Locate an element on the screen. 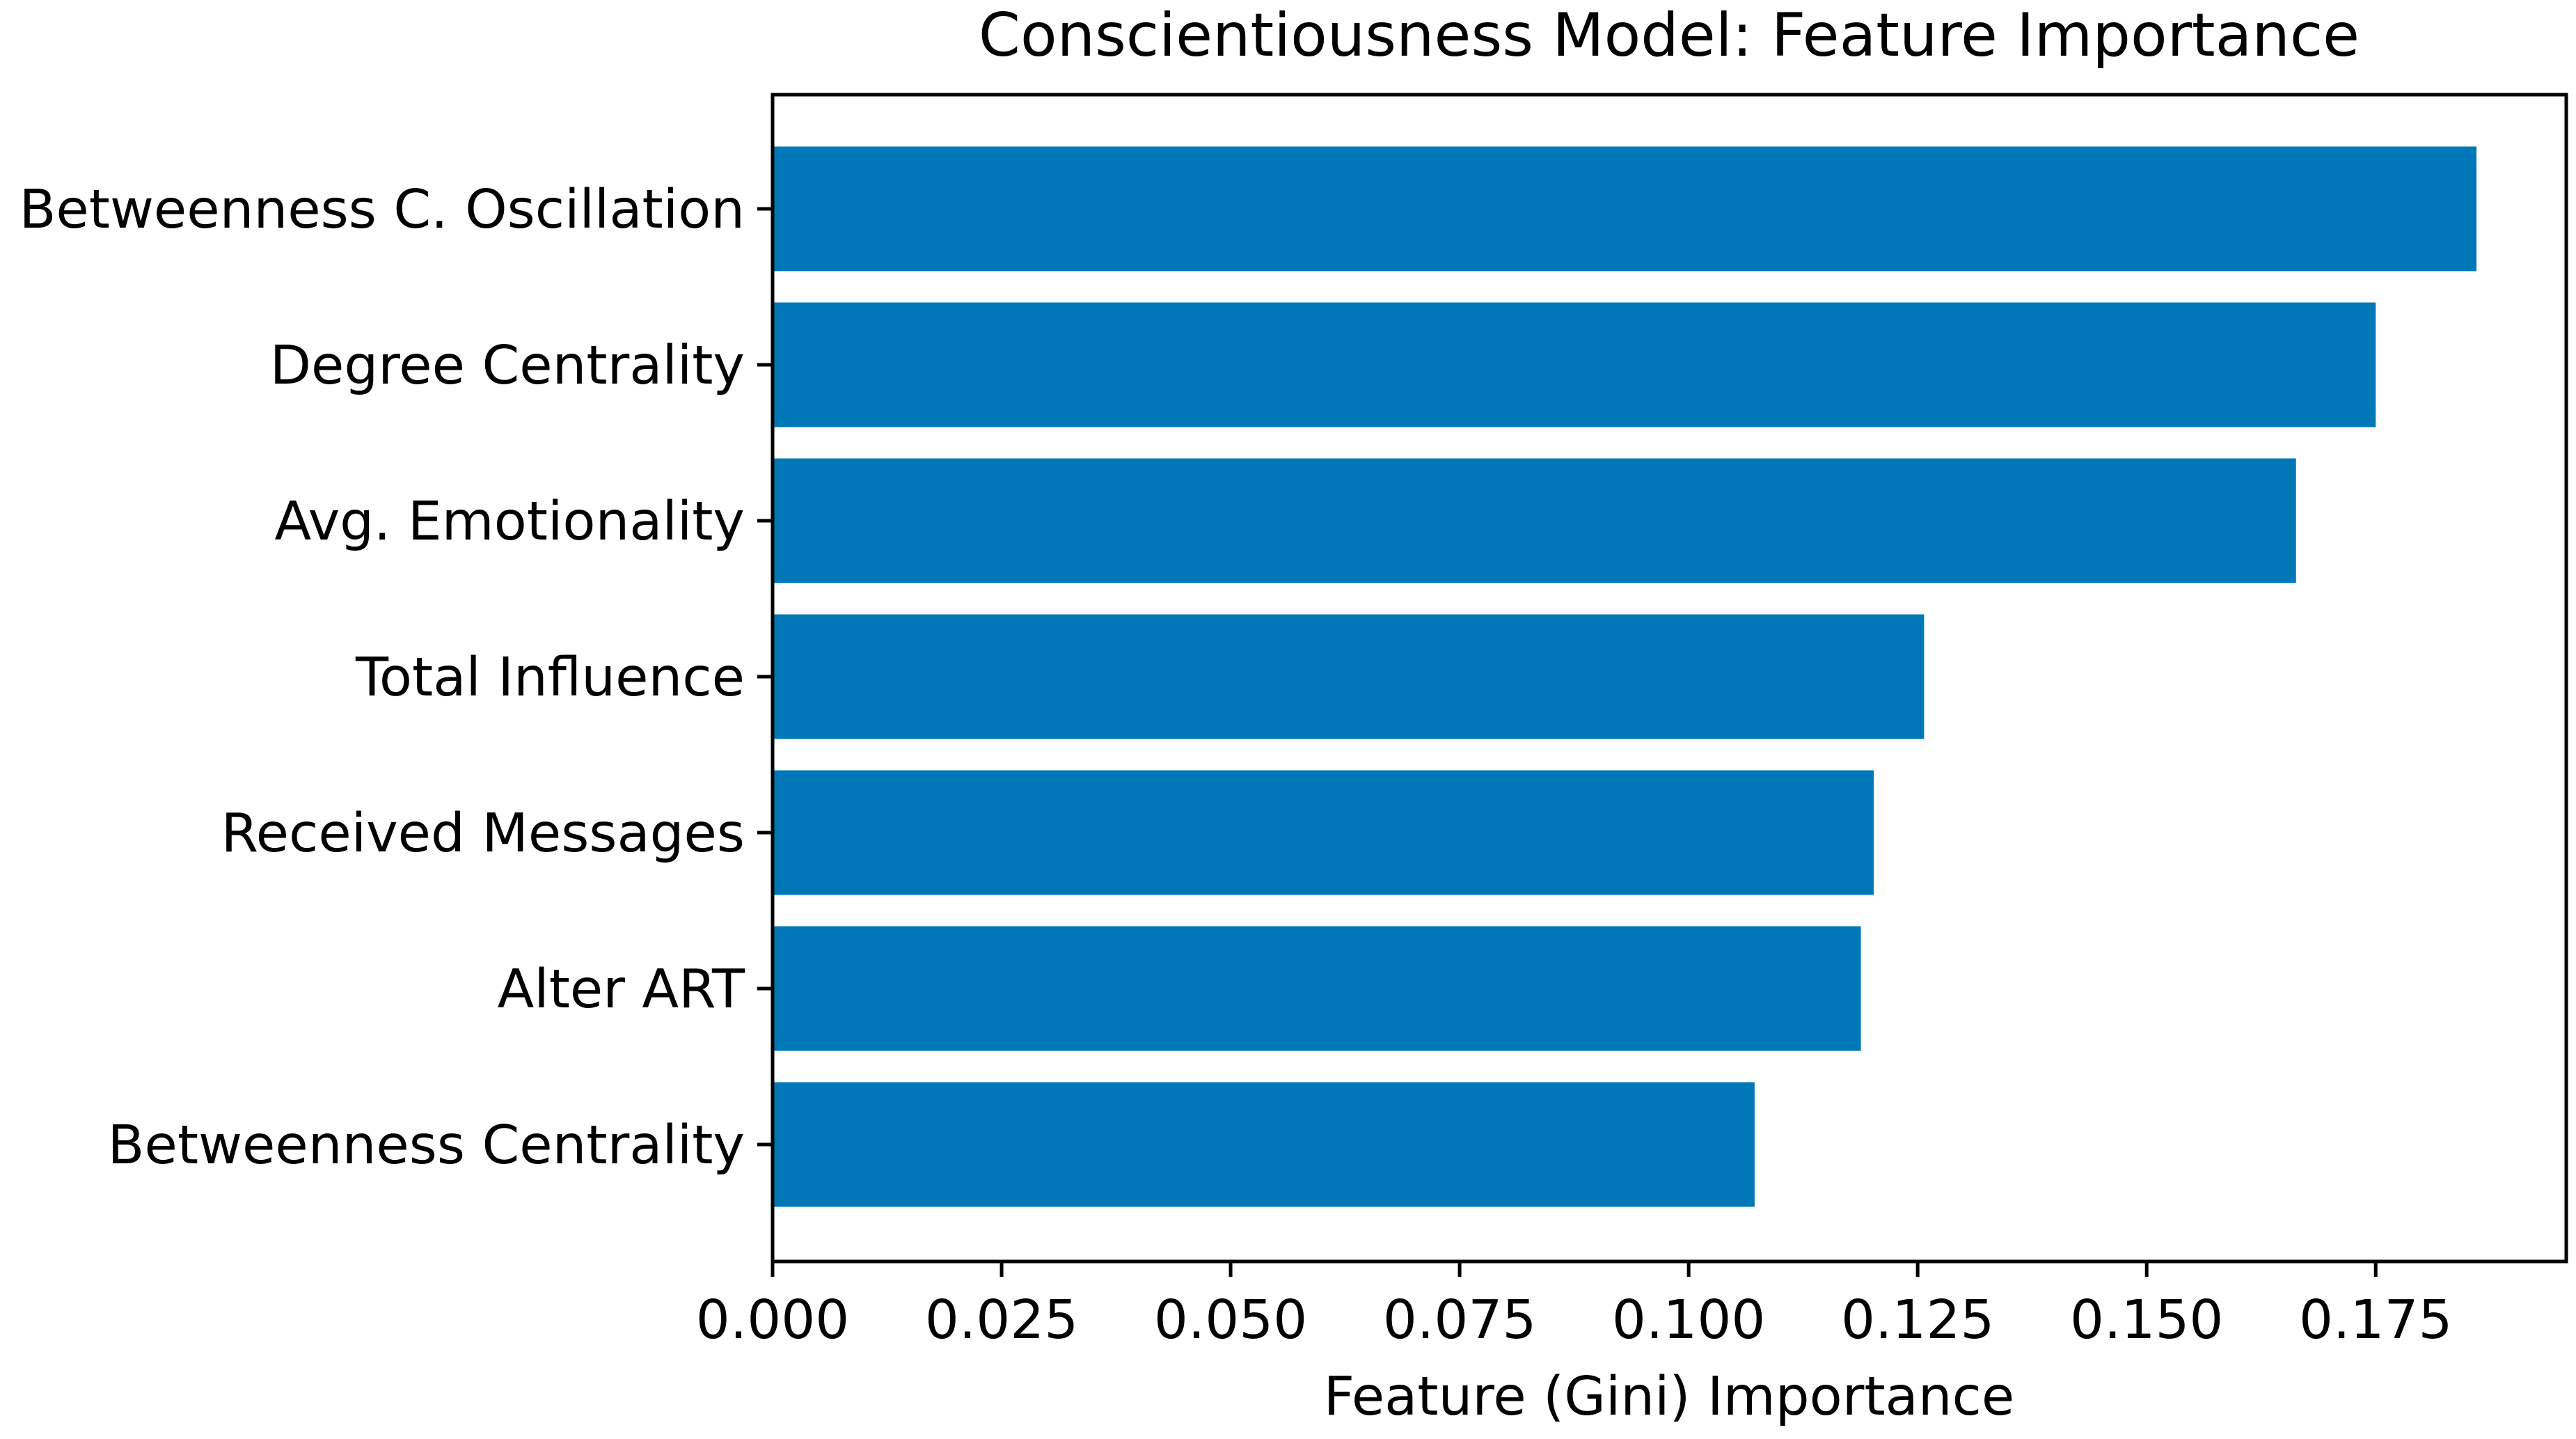 Image resolution: width=2576 pixels, height=1439 pixels. y-tick-label-2: Degree Centrality is located at coordinates (507, 366).